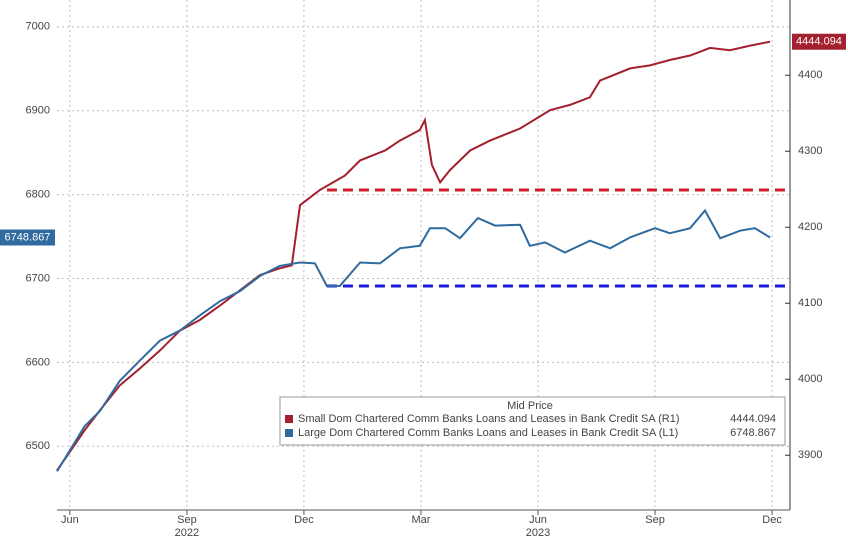 This screenshot has width=848, height=539. Describe the element at coordinates (38, 195) in the screenshot. I see `y-tick-label: 6800` at that location.